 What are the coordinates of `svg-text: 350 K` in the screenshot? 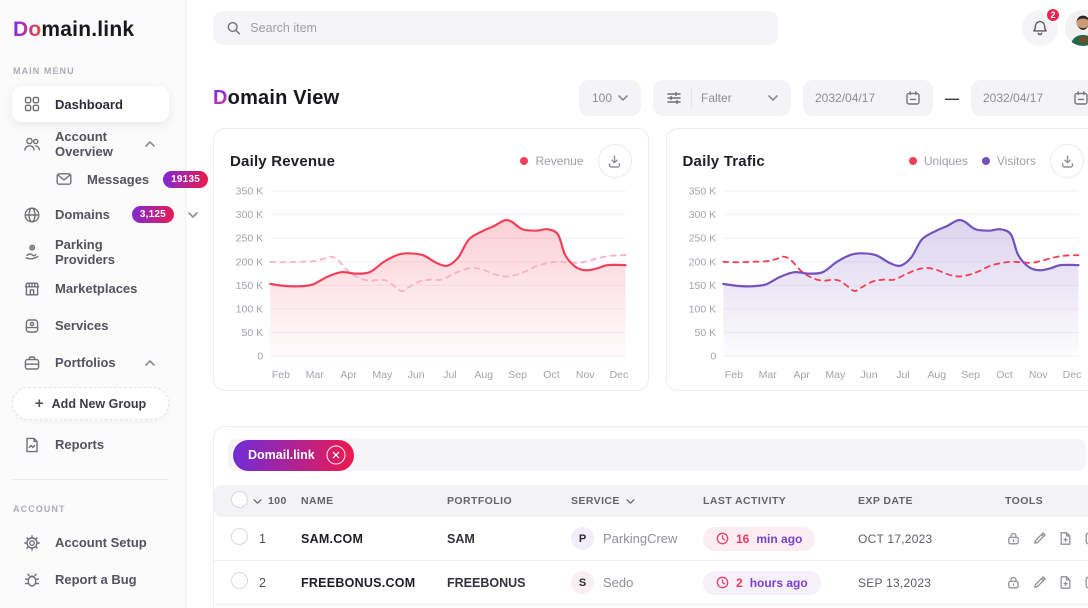 It's located at (250, 192).